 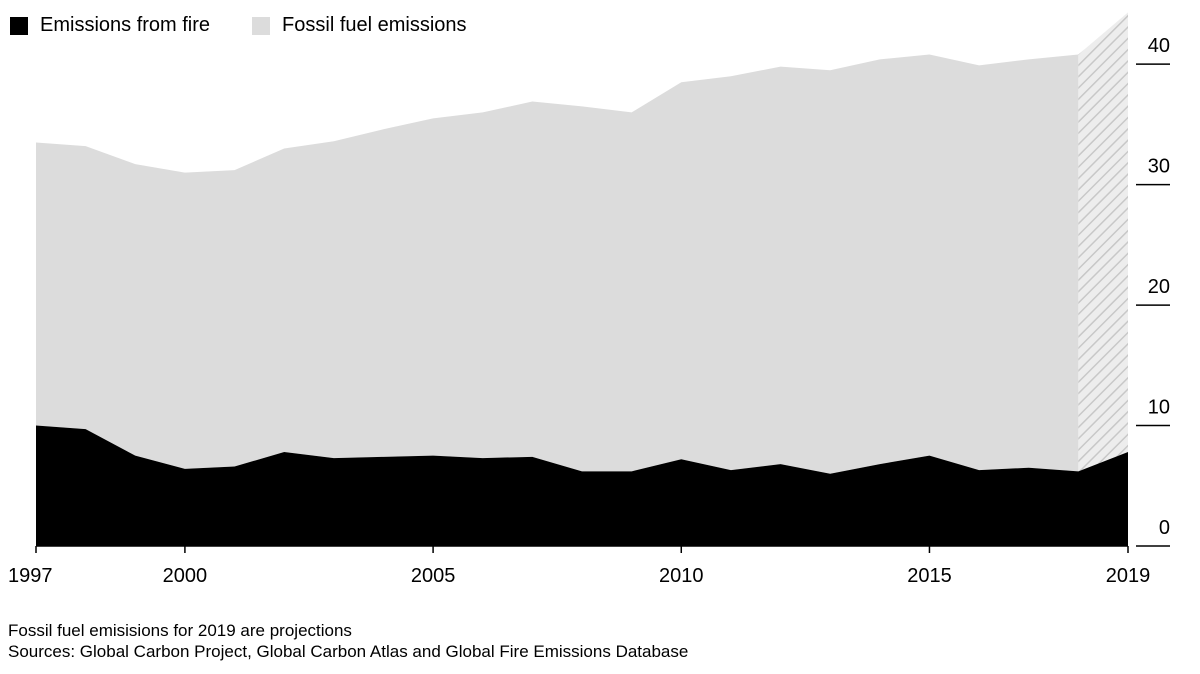 What do you see at coordinates (681, 576) in the screenshot?
I see `x-tick-label-2010: 2010` at bounding box center [681, 576].